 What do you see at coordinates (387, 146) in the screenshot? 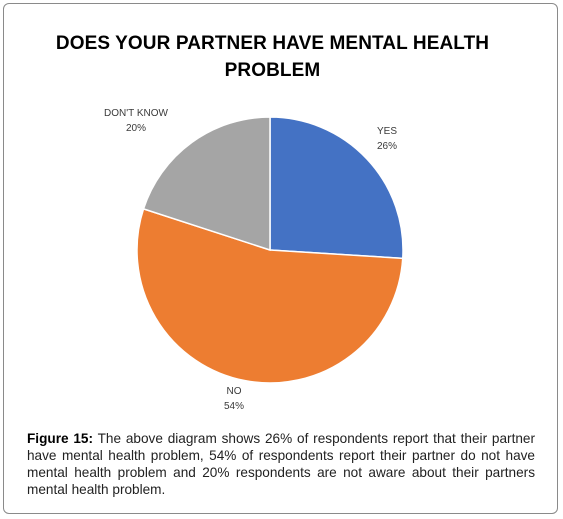
I see `slice-value-label: 26%` at bounding box center [387, 146].